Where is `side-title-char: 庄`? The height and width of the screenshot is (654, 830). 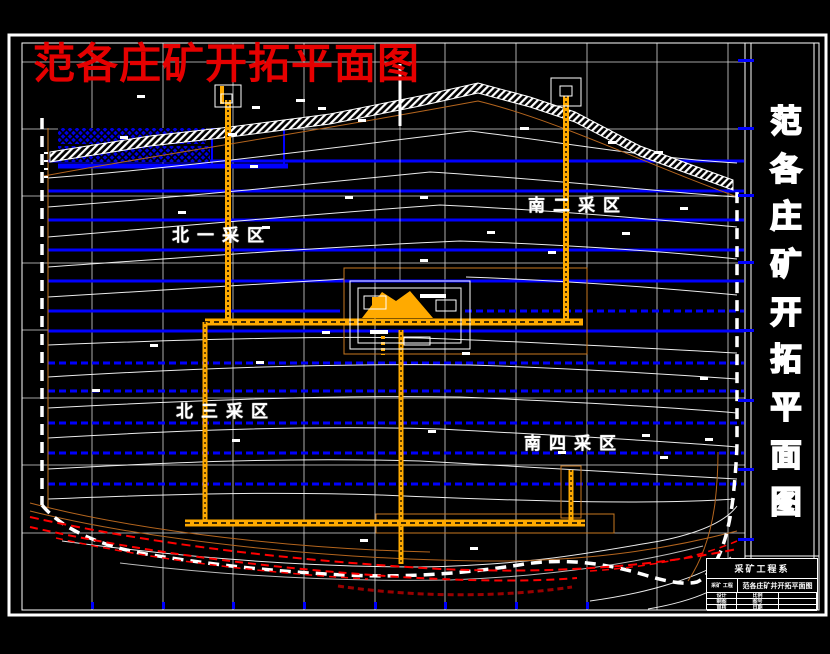 side-title-char: 庄 is located at coordinates (786, 217).